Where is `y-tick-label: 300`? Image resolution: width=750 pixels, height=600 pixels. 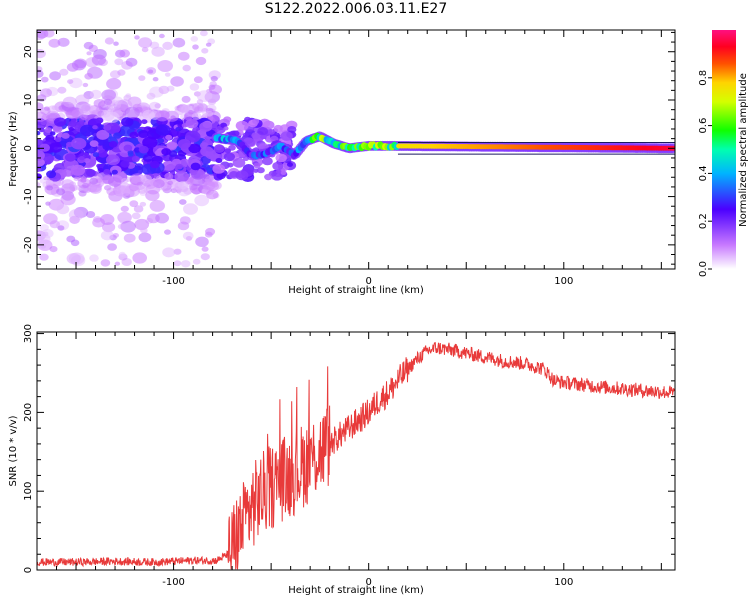 y-tick-label: 300 is located at coordinates (28, 333).